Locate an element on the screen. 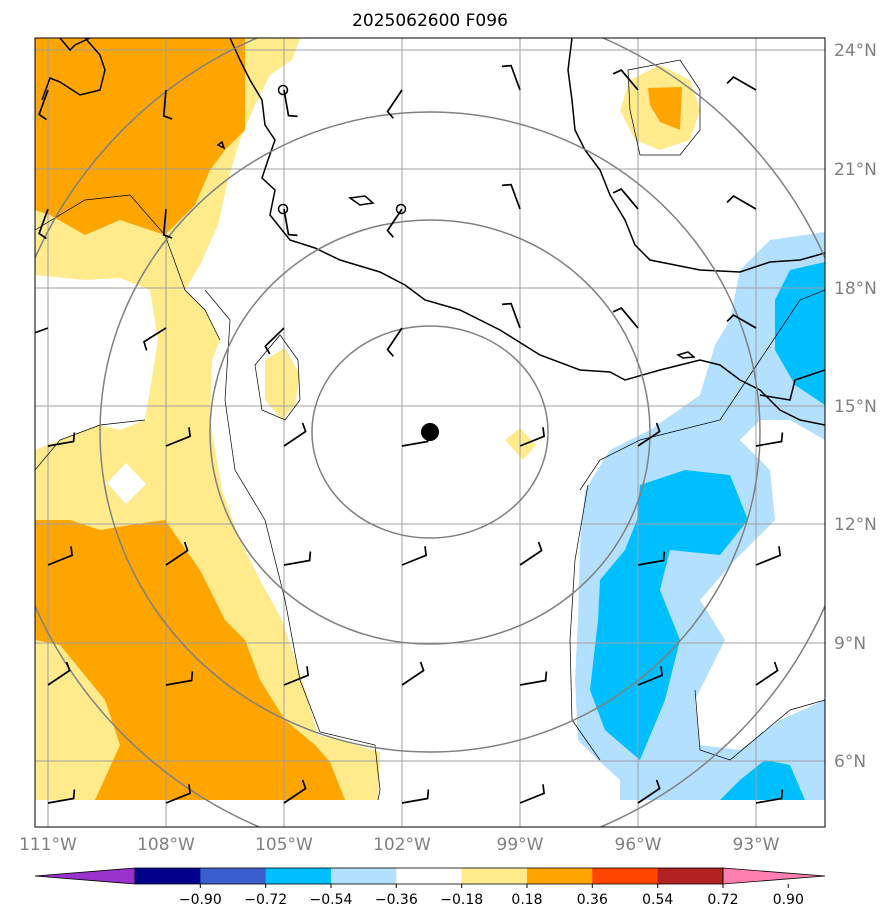  colorbar-label: −0.18 is located at coordinates (461, 900).